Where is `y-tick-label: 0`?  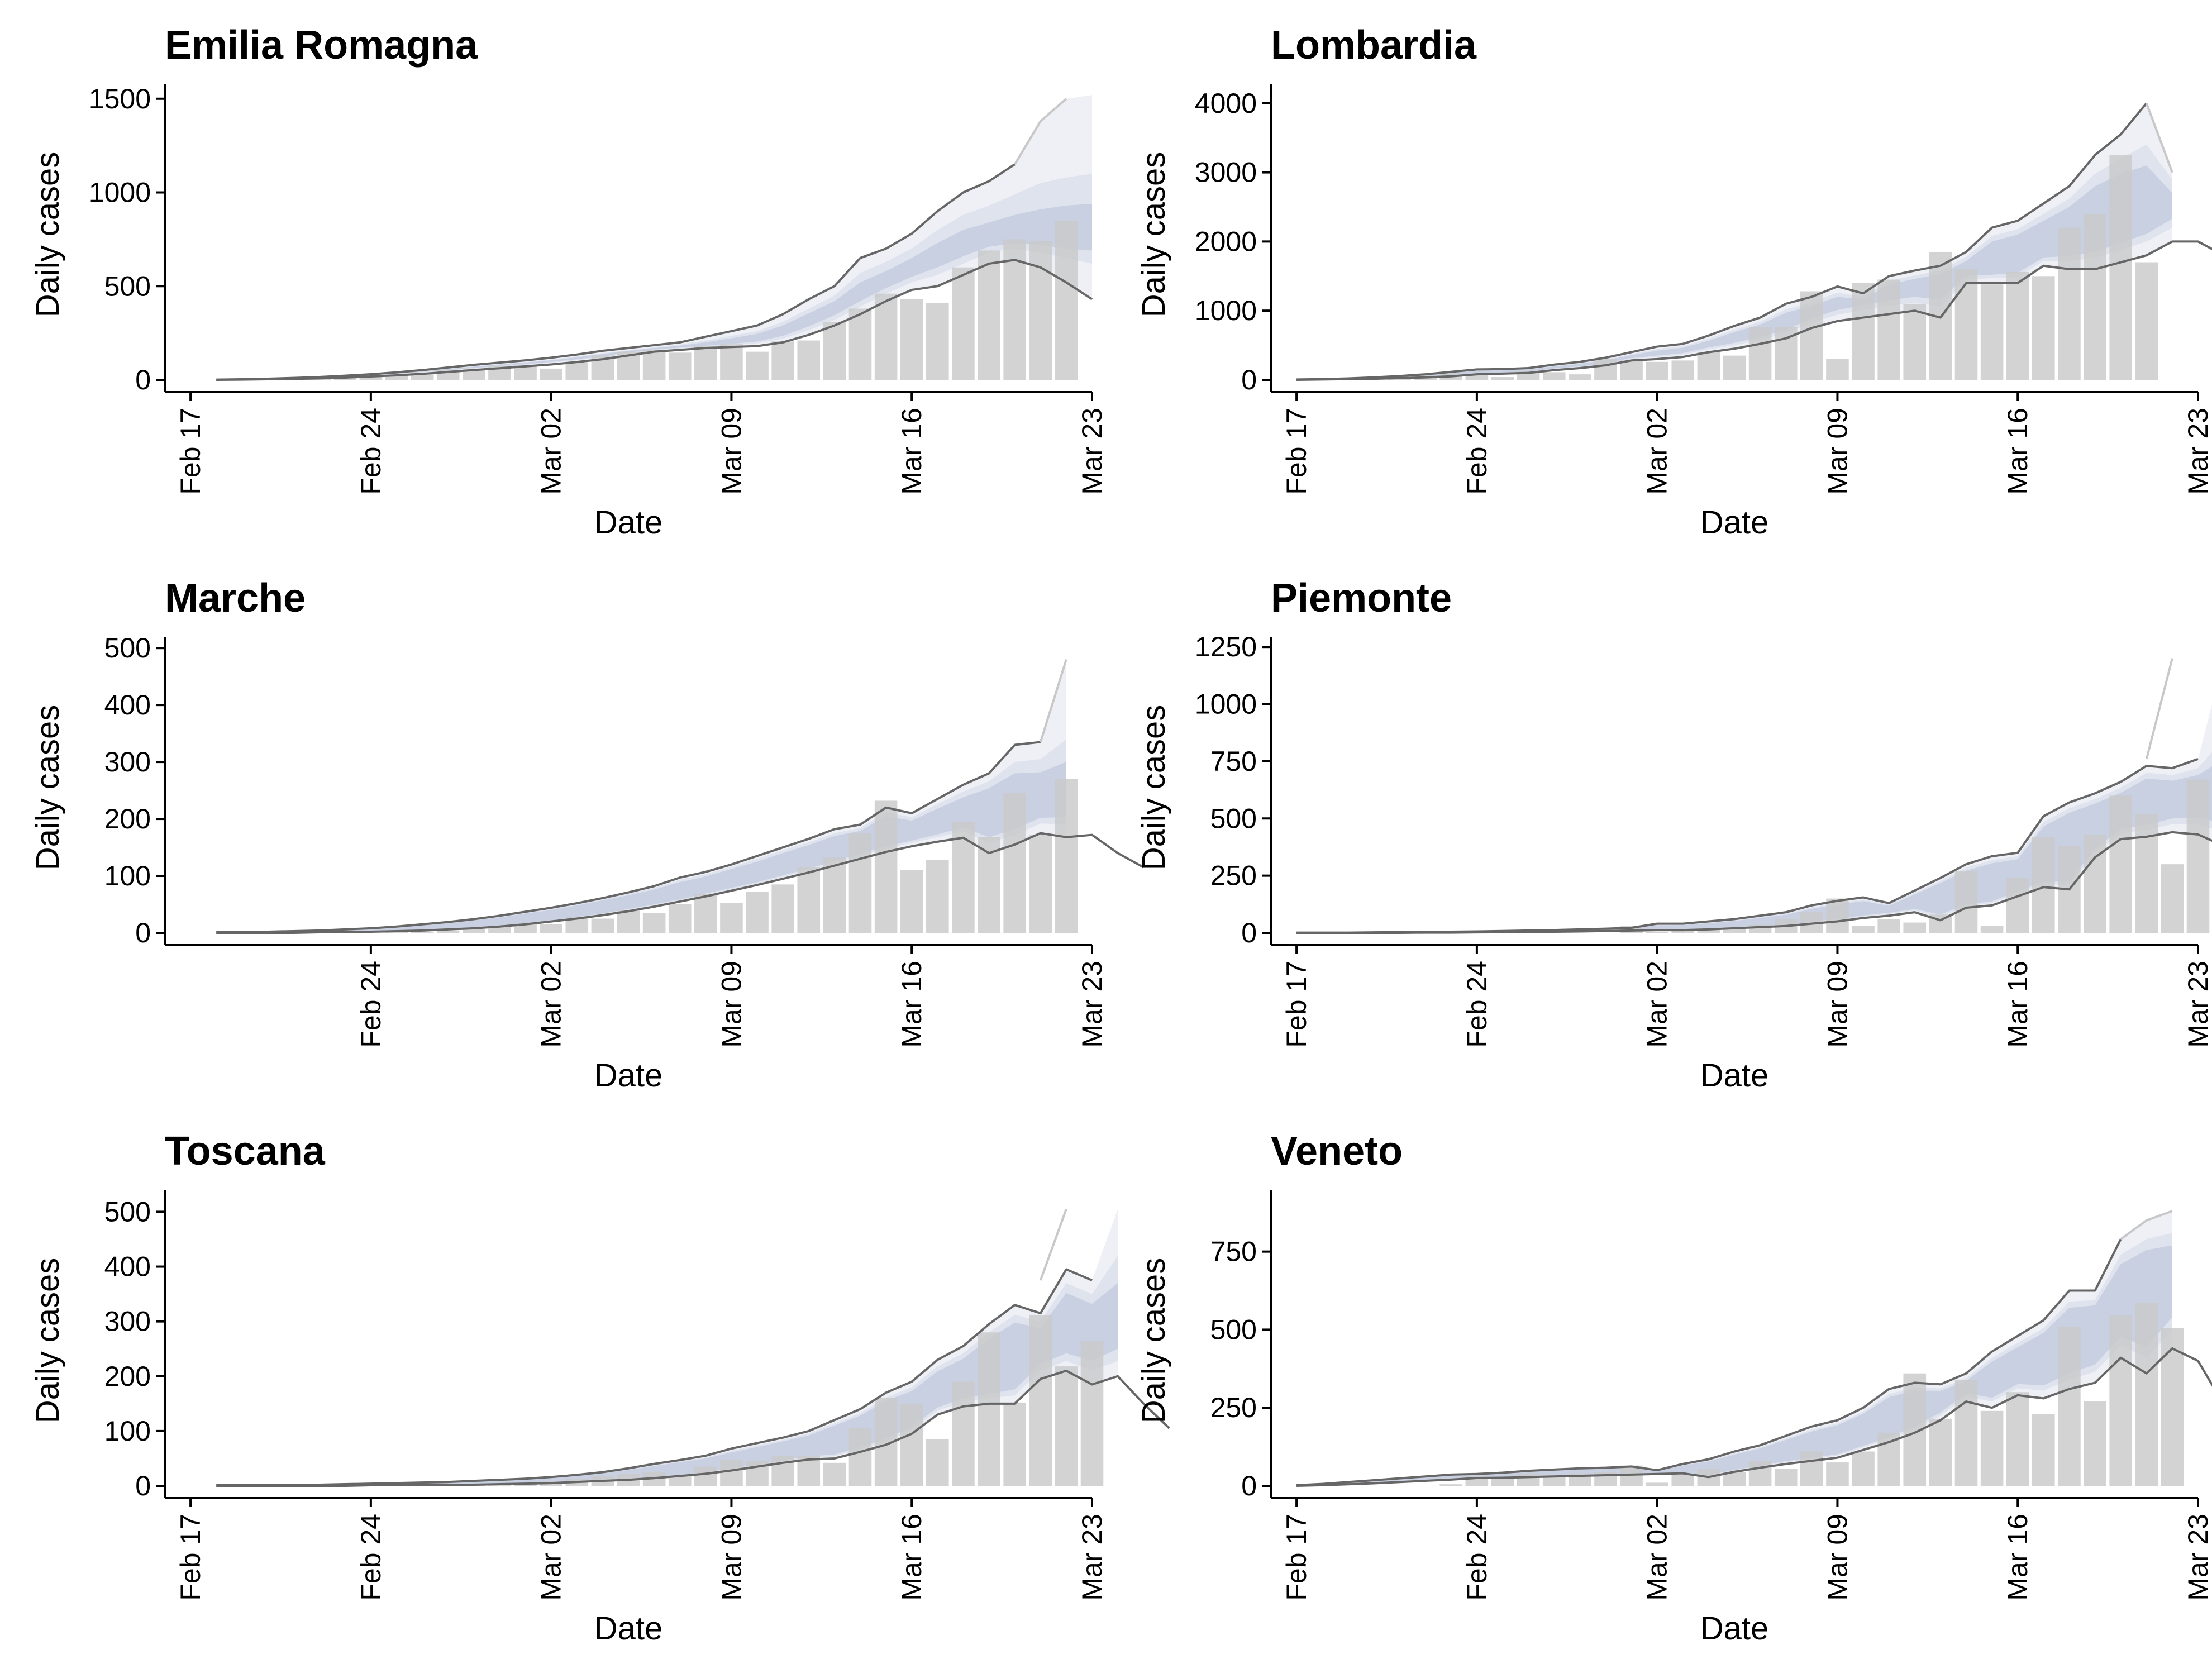
y-tick-label: 0 is located at coordinates (143, 380).